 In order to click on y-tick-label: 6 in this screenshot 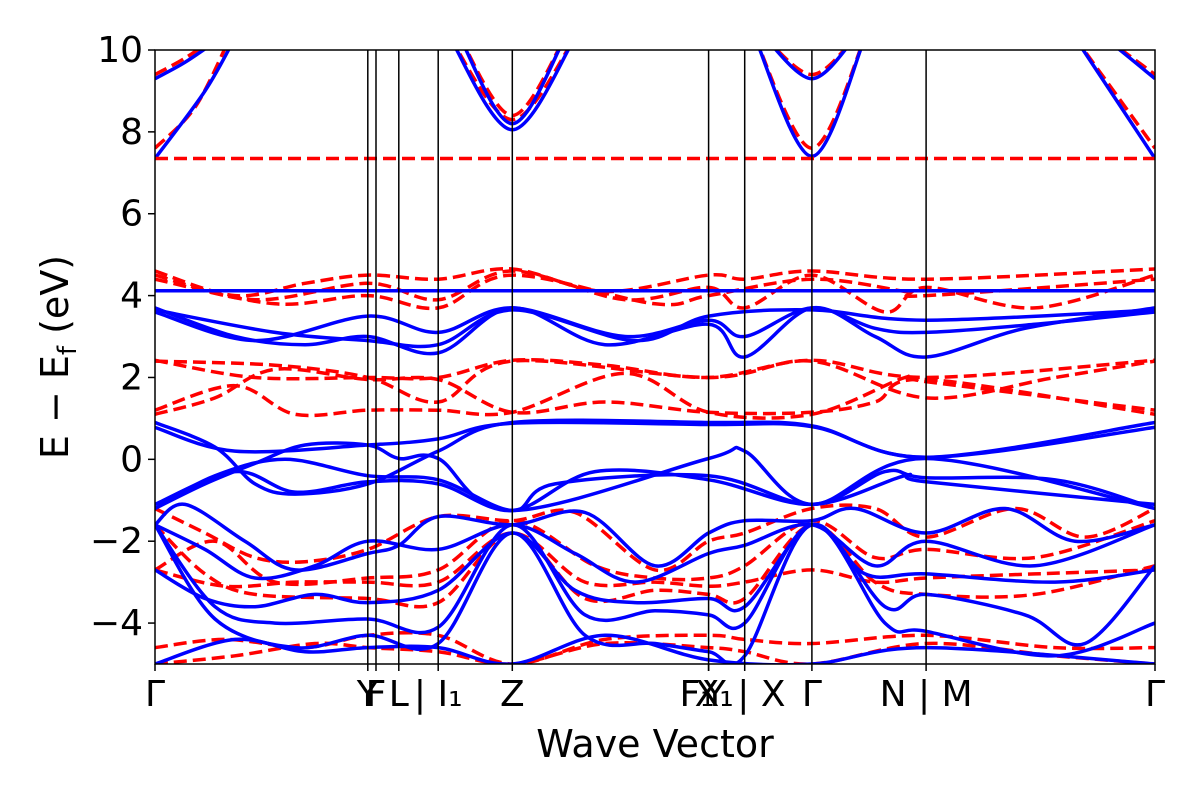, I will do `click(131, 214)`.